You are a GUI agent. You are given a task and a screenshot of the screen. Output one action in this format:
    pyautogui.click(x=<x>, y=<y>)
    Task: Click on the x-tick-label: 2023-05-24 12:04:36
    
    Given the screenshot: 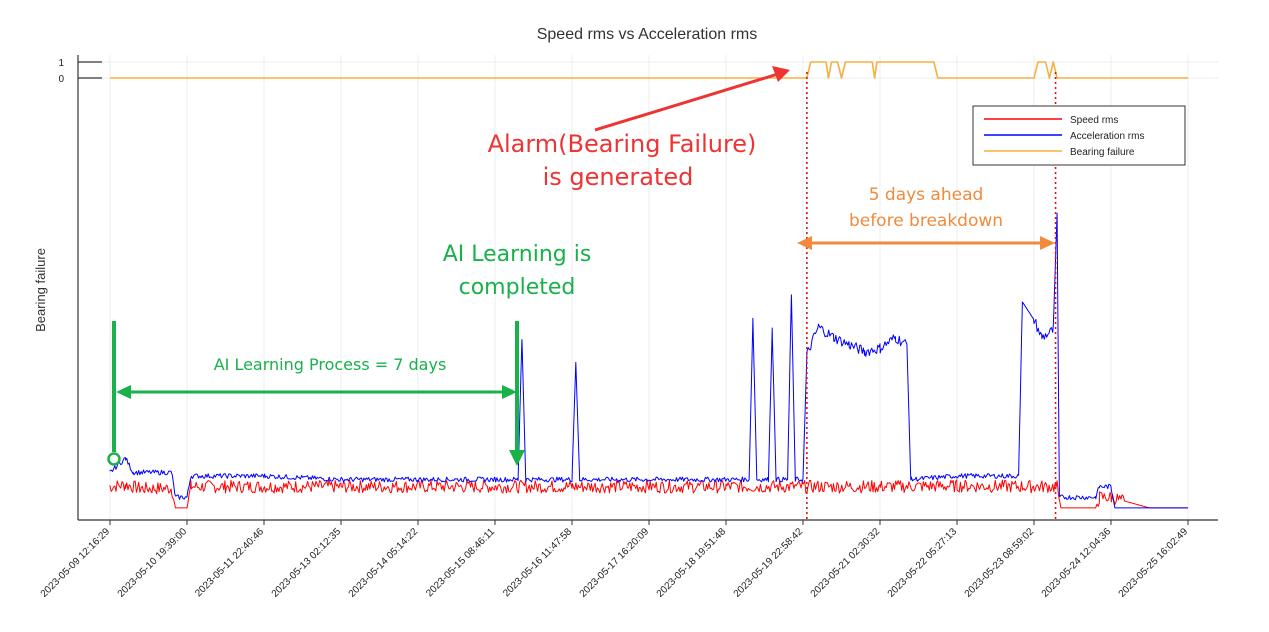 What is the action you would take?
    pyautogui.click(x=1077, y=563)
    